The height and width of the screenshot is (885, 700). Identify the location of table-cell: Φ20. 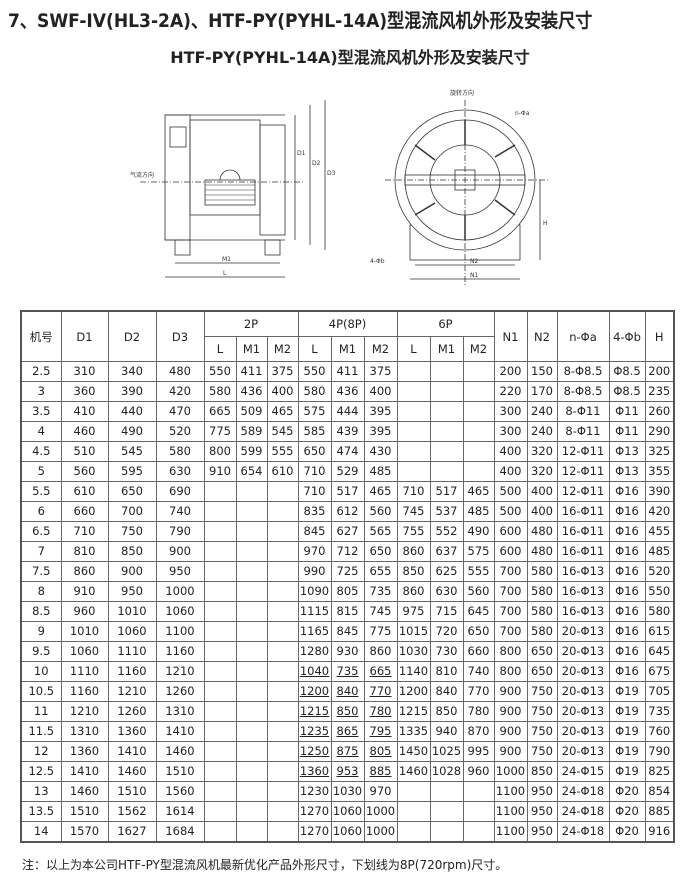
(627, 791).